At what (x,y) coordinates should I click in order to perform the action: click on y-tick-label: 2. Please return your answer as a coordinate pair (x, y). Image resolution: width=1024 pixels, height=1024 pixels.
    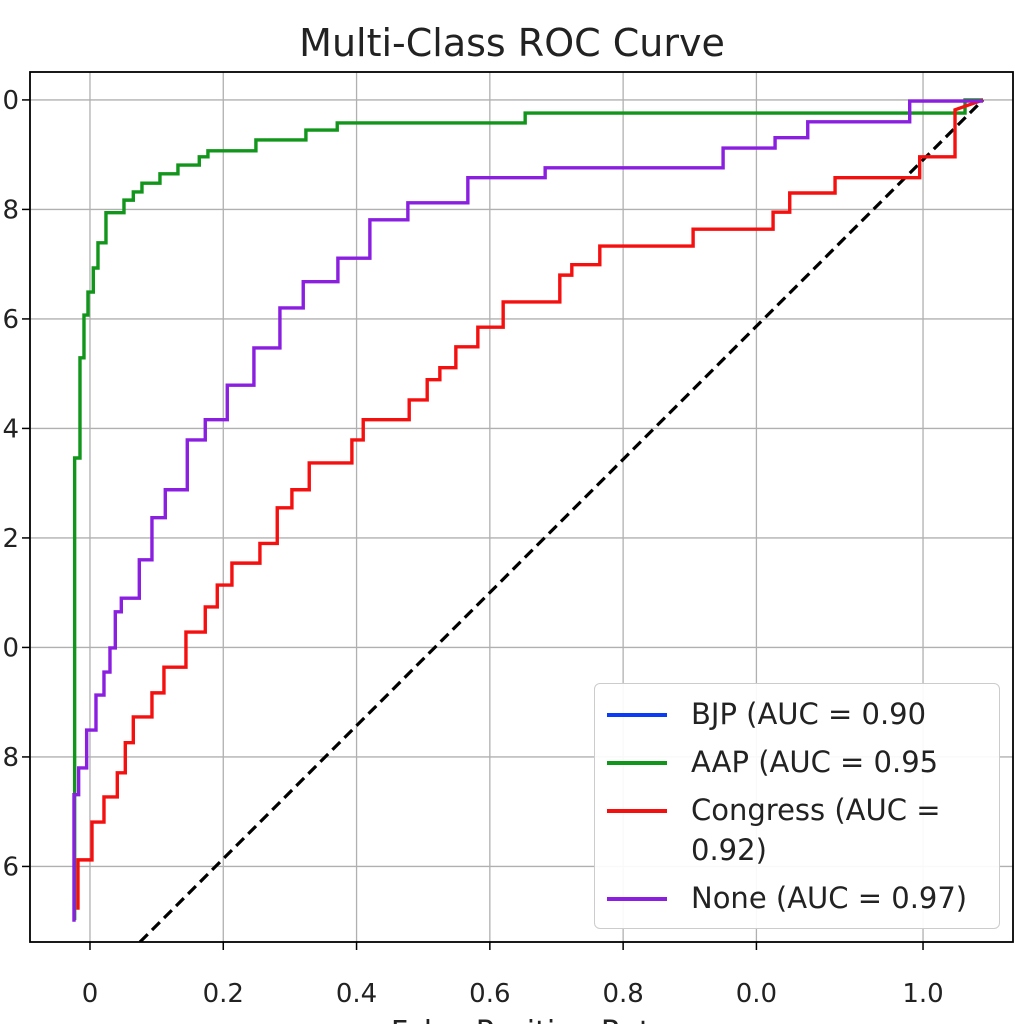
    Looking at the image, I should click on (10, 539).